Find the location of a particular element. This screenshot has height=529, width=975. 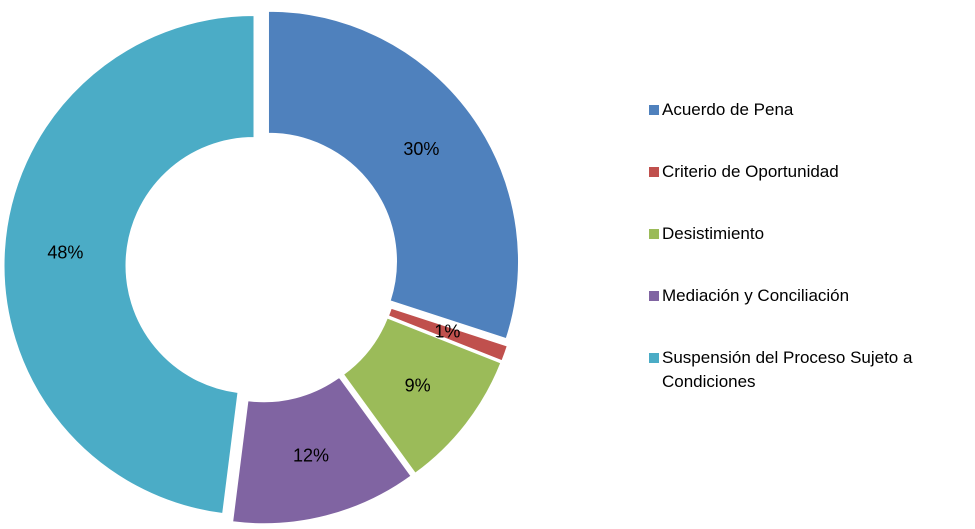

legend-item: Criterio de Oportunidad is located at coordinates (808, 172).